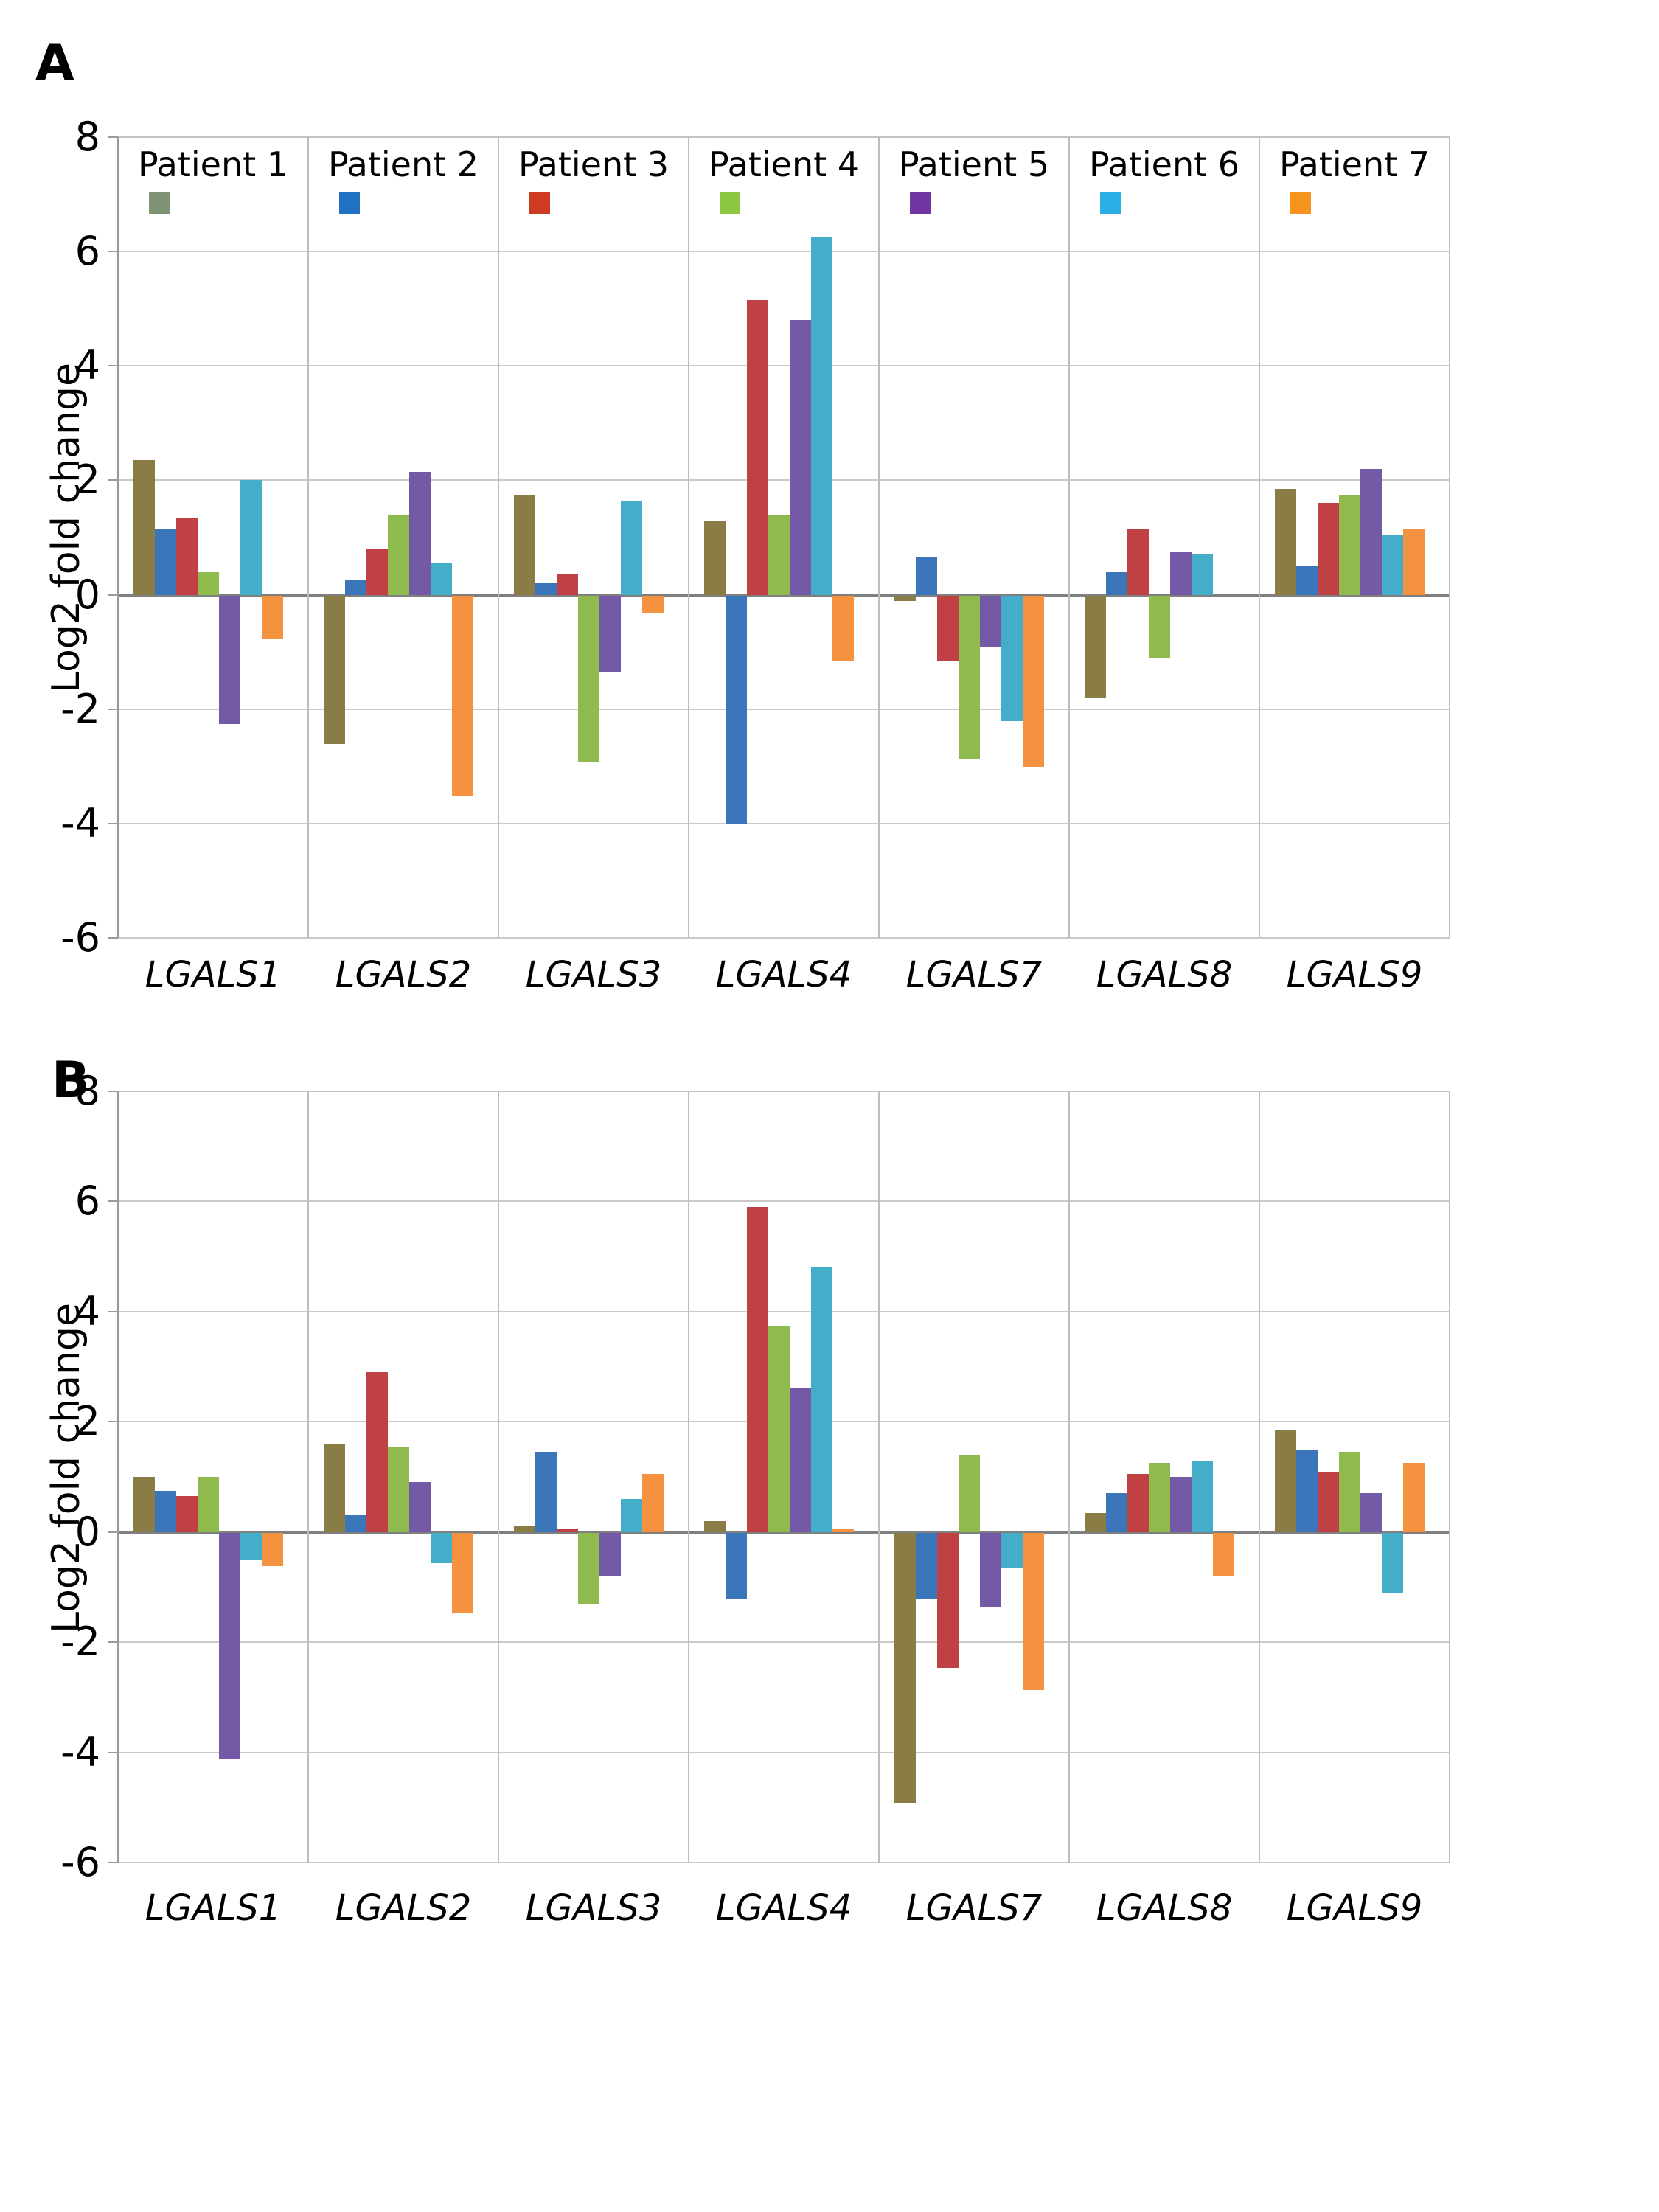 This screenshot has height=2212, width=1659. What do you see at coordinates (757, 447) in the screenshot?
I see `bar-patient3-lgals4` at bounding box center [757, 447].